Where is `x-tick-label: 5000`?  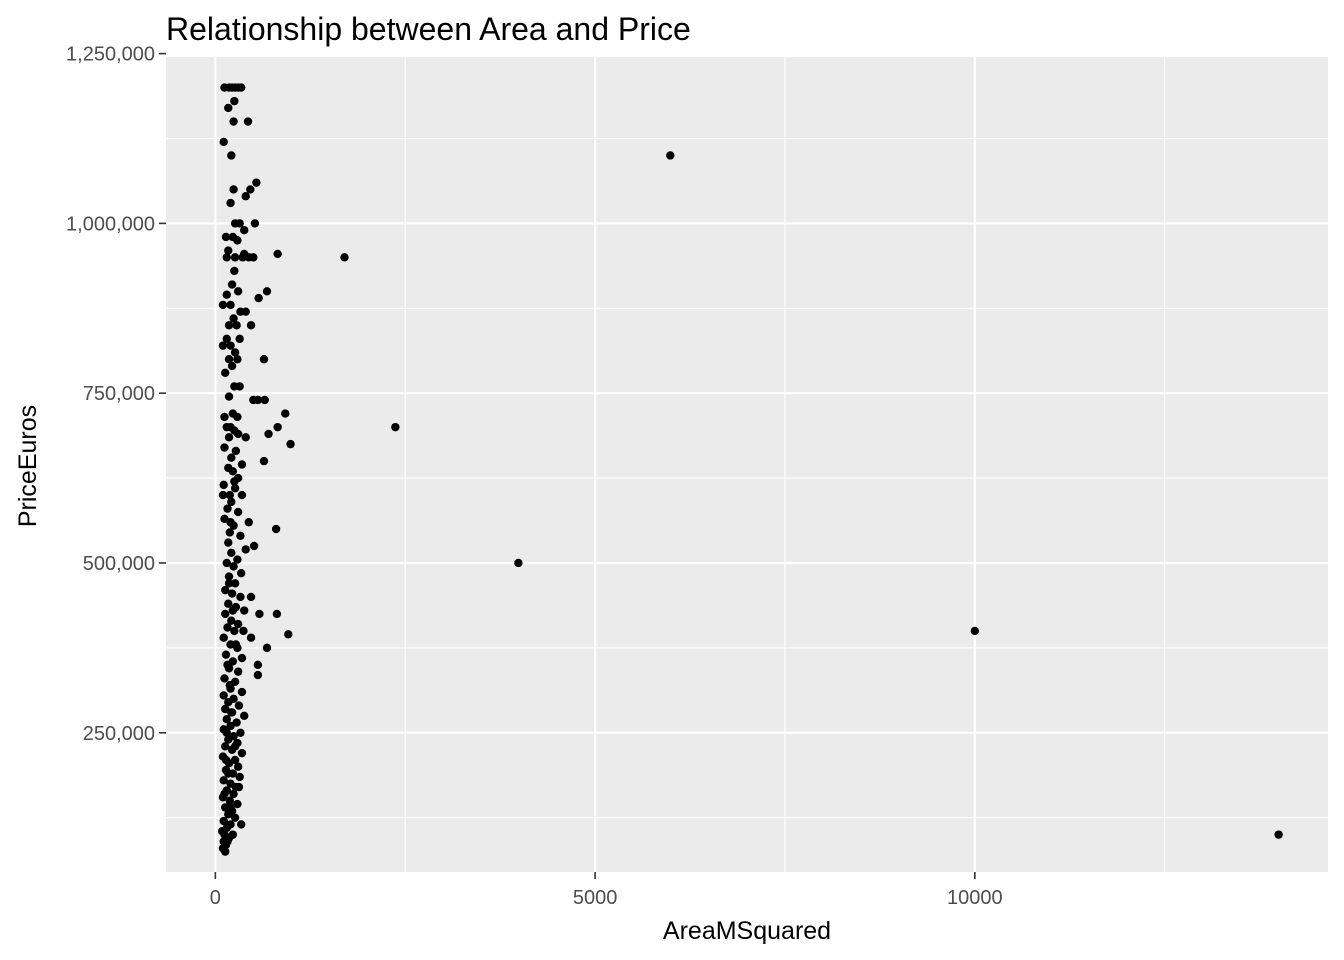
x-tick-label: 5000 is located at coordinates (595, 898).